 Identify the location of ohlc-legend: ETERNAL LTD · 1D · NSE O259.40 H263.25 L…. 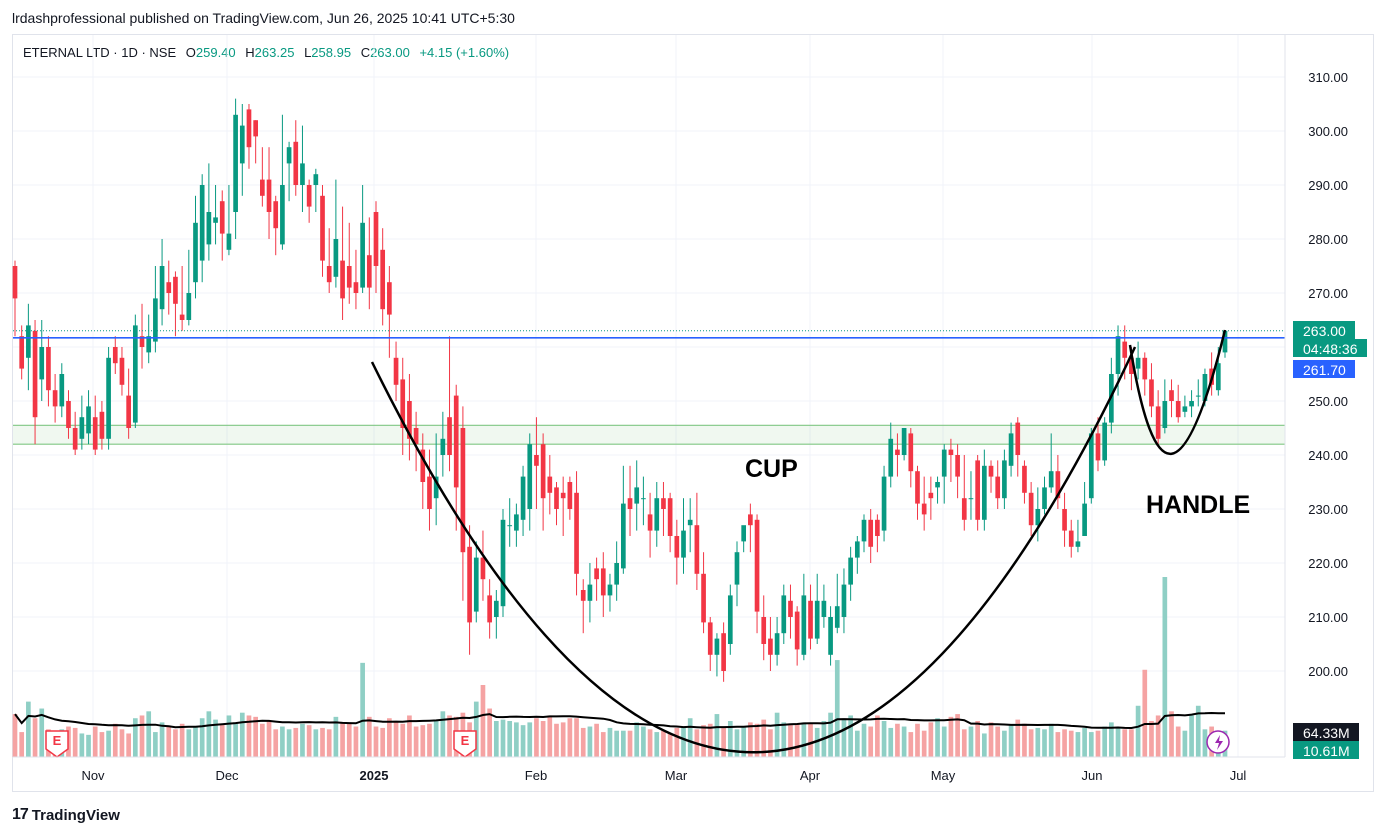
(266, 52).